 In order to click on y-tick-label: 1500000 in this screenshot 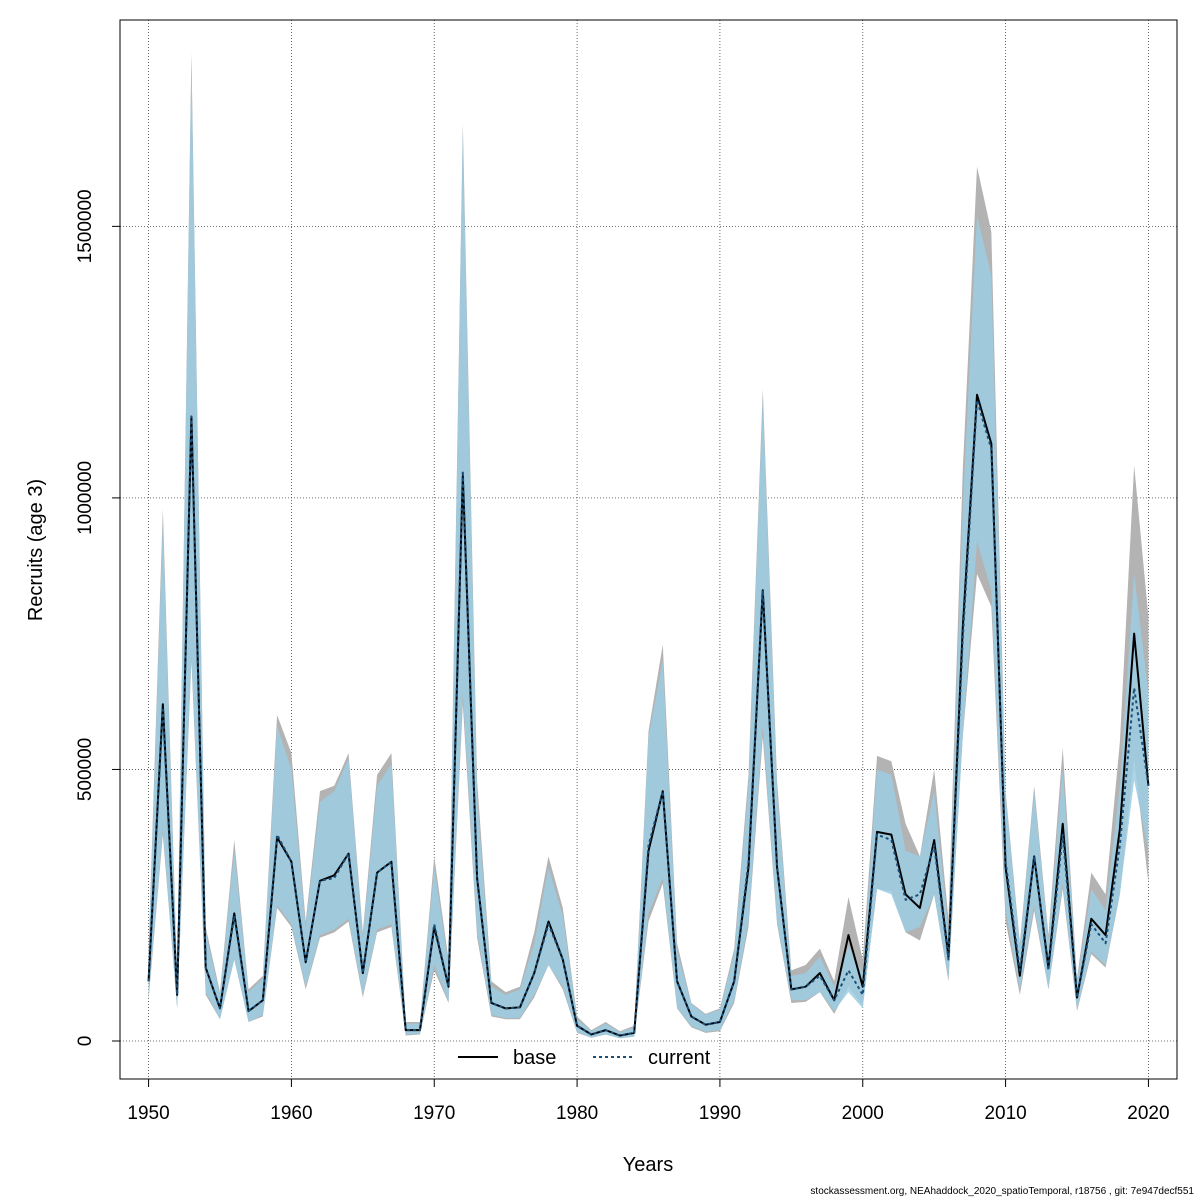, I will do `click(85, 226)`.